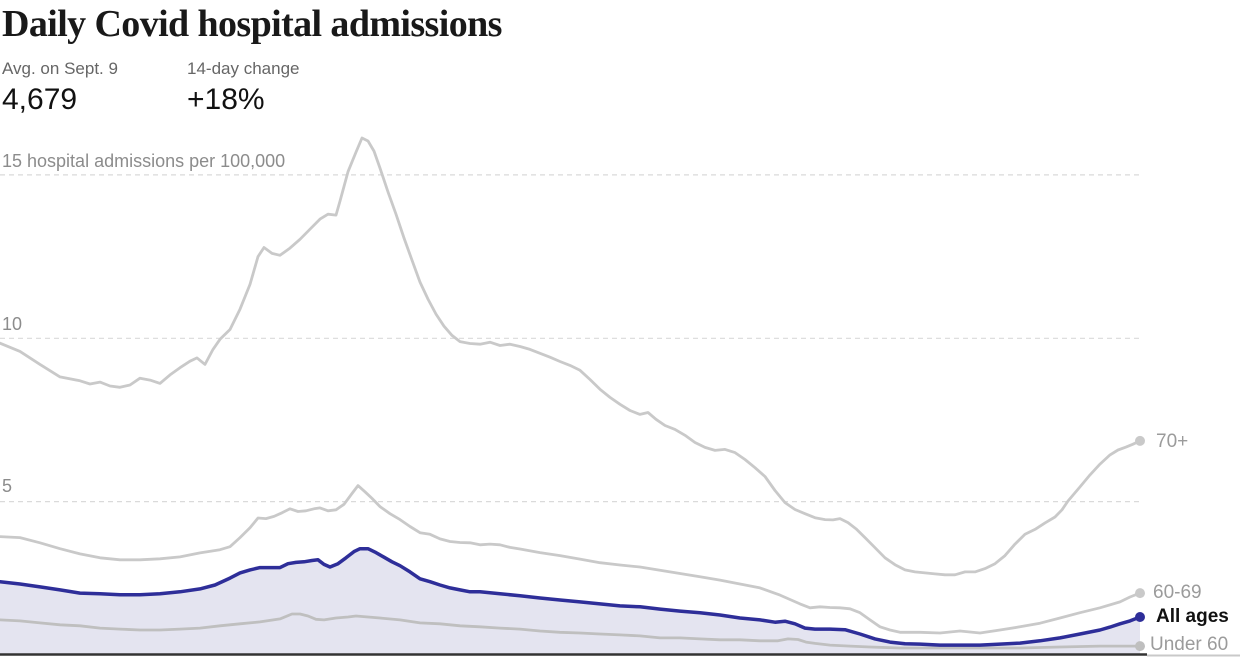 The image size is (1240, 660). I want to click on series-label-60-69: 60-69, so click(1177, 592).